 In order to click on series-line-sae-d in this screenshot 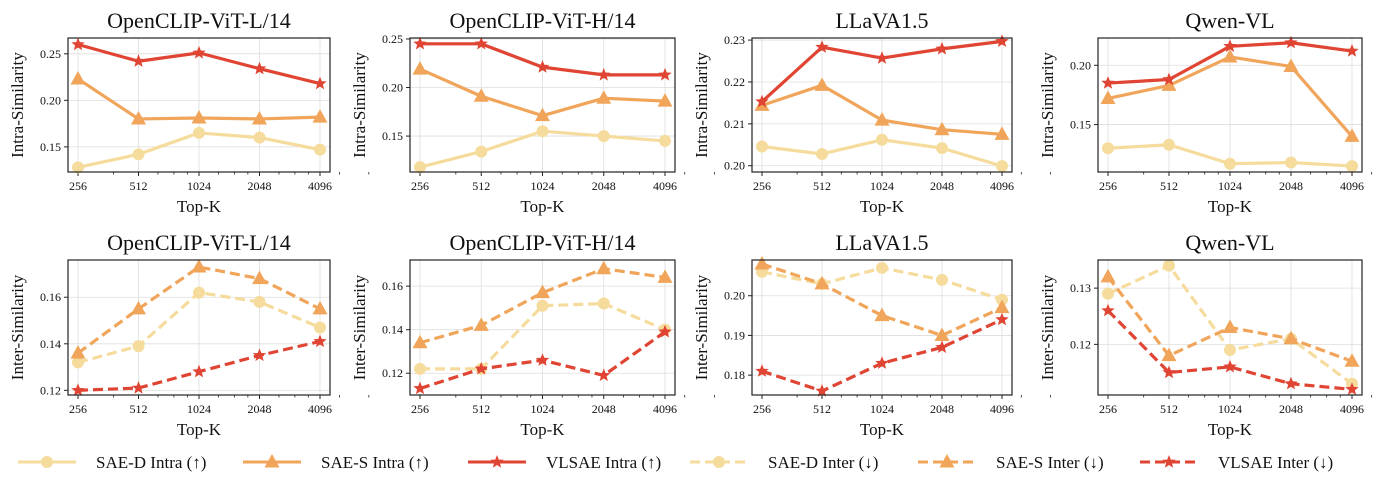, I will do `click(543, 336)`.